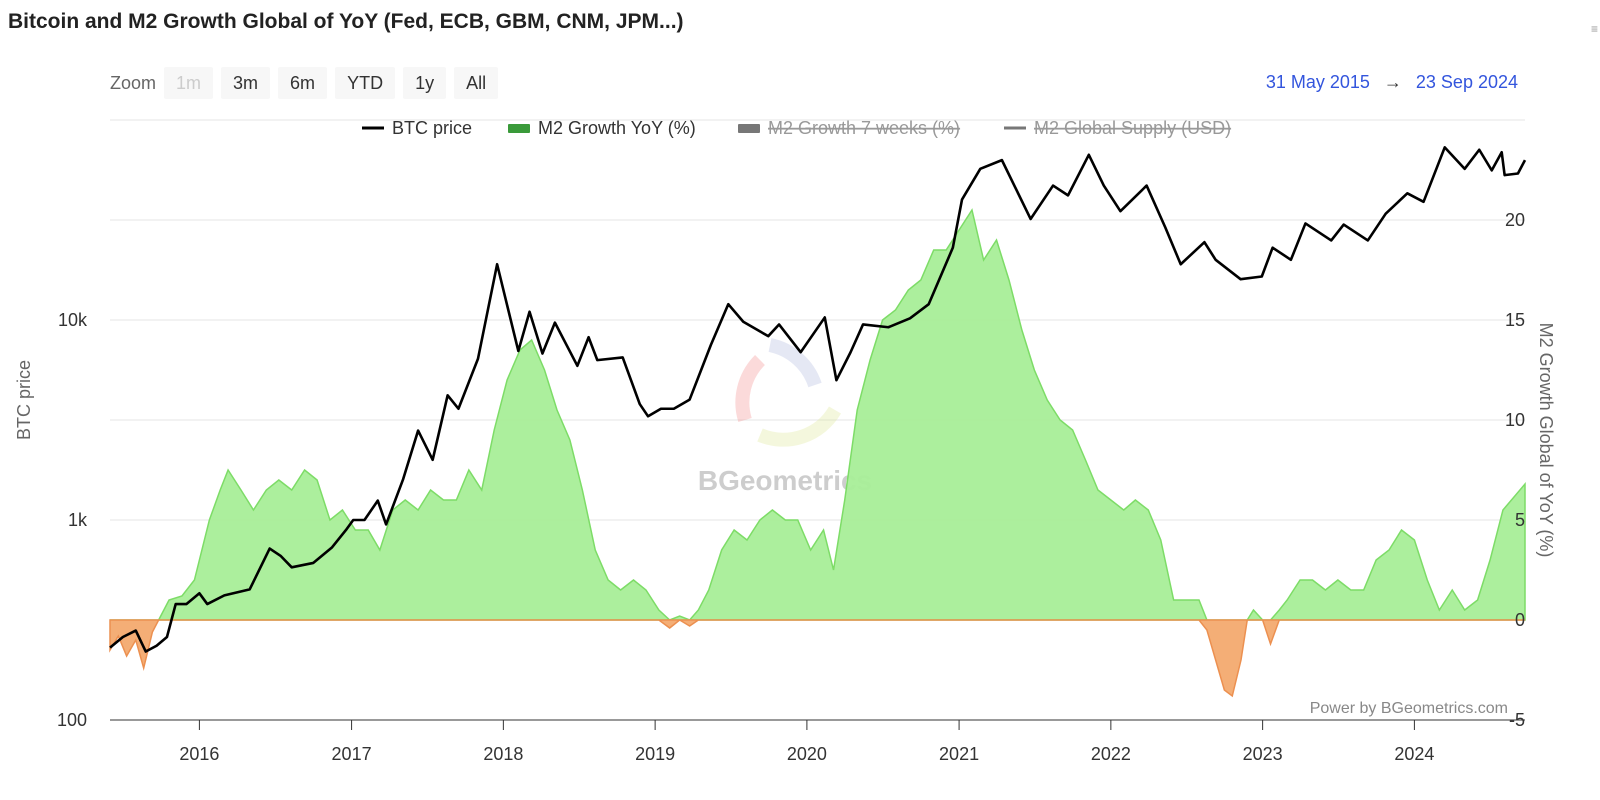  What do you see at coordinates (1546, 440) in the screenshot?
I see `y-right-axis-label: M2 Growth Global of YoY (%)` at bounding box center [1546, 440].